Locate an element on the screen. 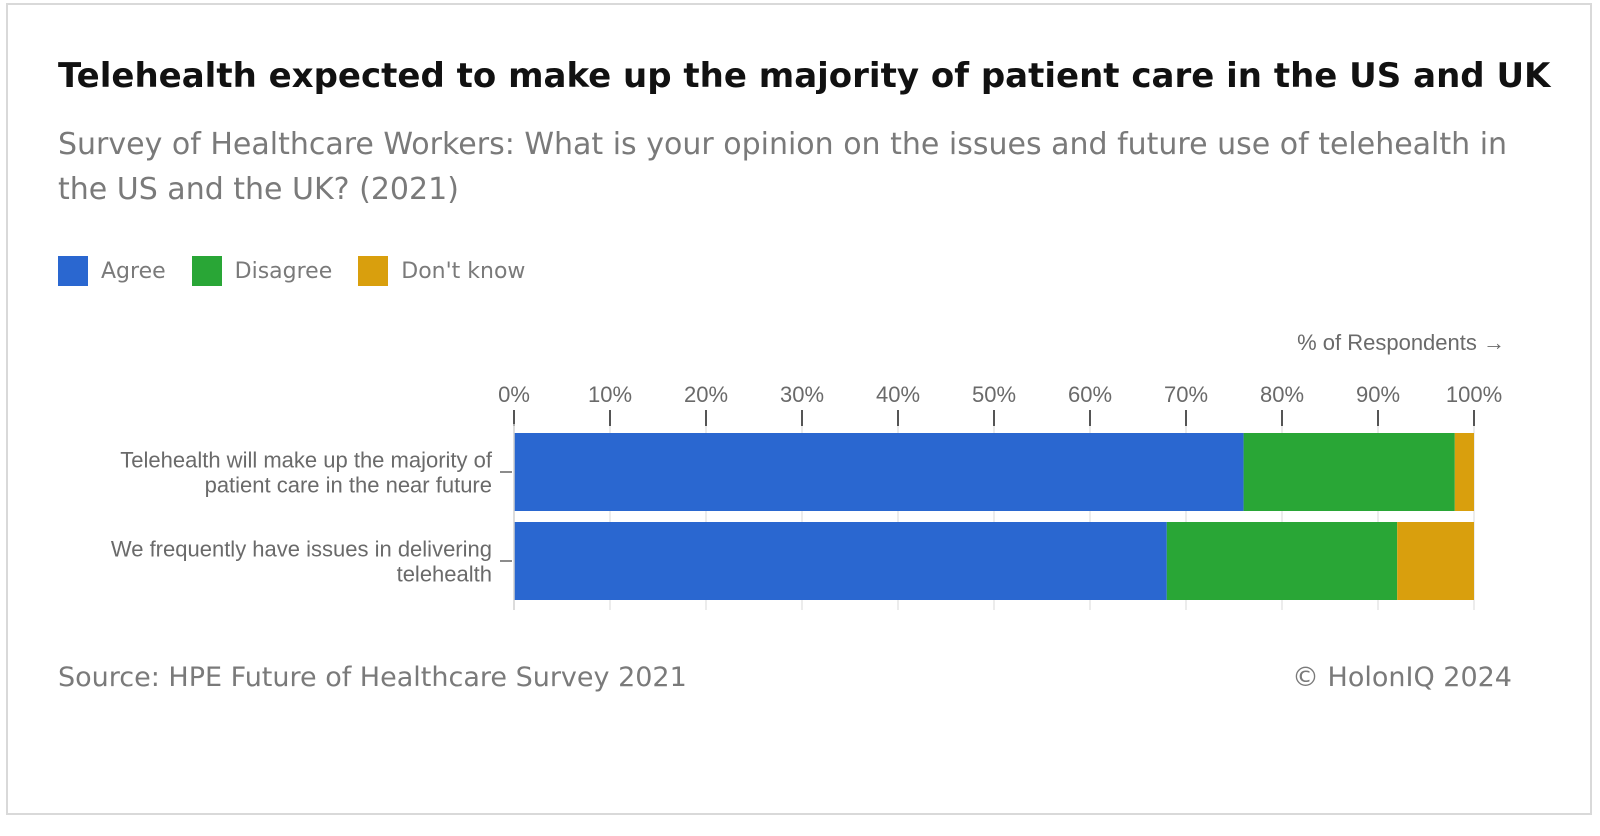 The width and height of the screenshot is (1600, 836). x-tick-label: 0% is located at coordinates (514, 394).